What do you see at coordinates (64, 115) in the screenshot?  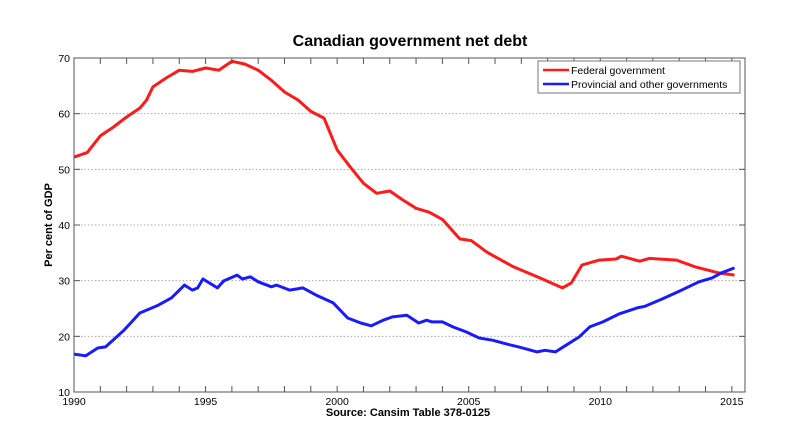 I see `y-tick-label: 60` at bounding box center [64, 115].